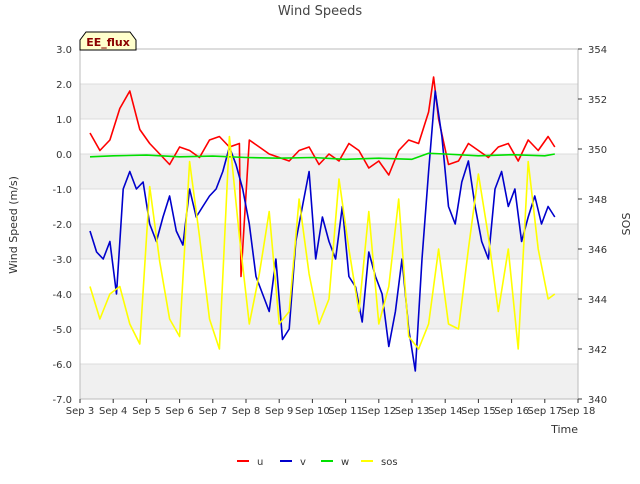 This screenshot has width=640, height=484. What do you see at coordinates (64, 120) in the screenshot?
I see `y-tick-label: 1.0` at bounding box center [64, 120].